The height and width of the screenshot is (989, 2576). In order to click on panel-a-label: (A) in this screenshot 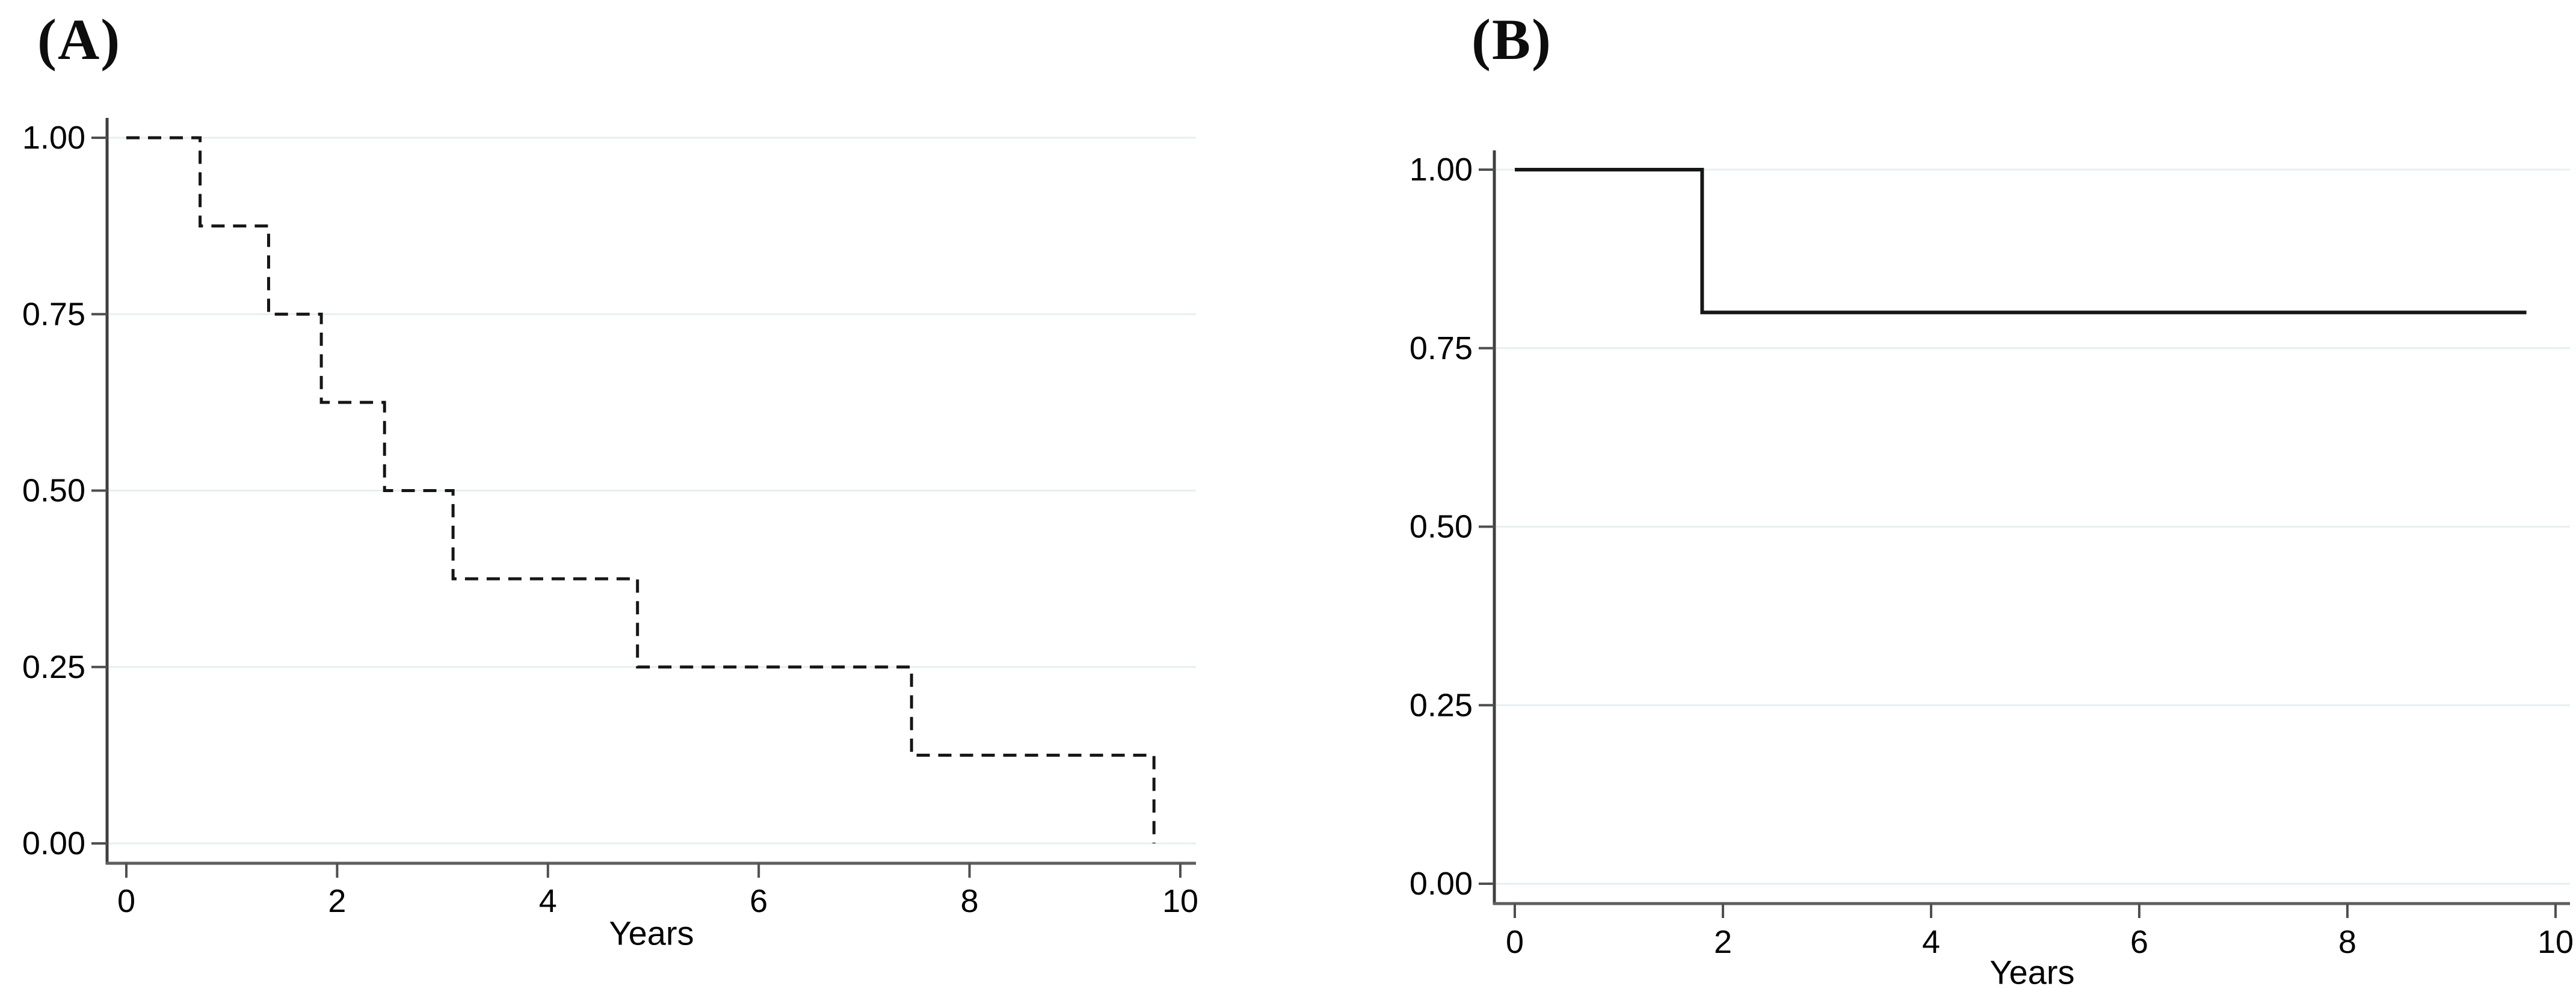, I will do `click(79, 39)`.